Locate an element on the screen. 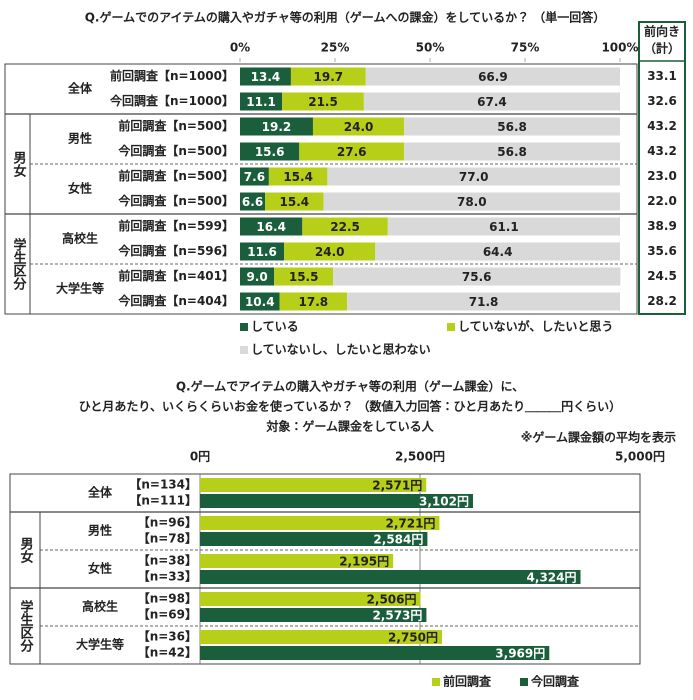 The height and width of the screenshot is (700, 693). value-label: 2,506円 is located at coordinates (392, 600).